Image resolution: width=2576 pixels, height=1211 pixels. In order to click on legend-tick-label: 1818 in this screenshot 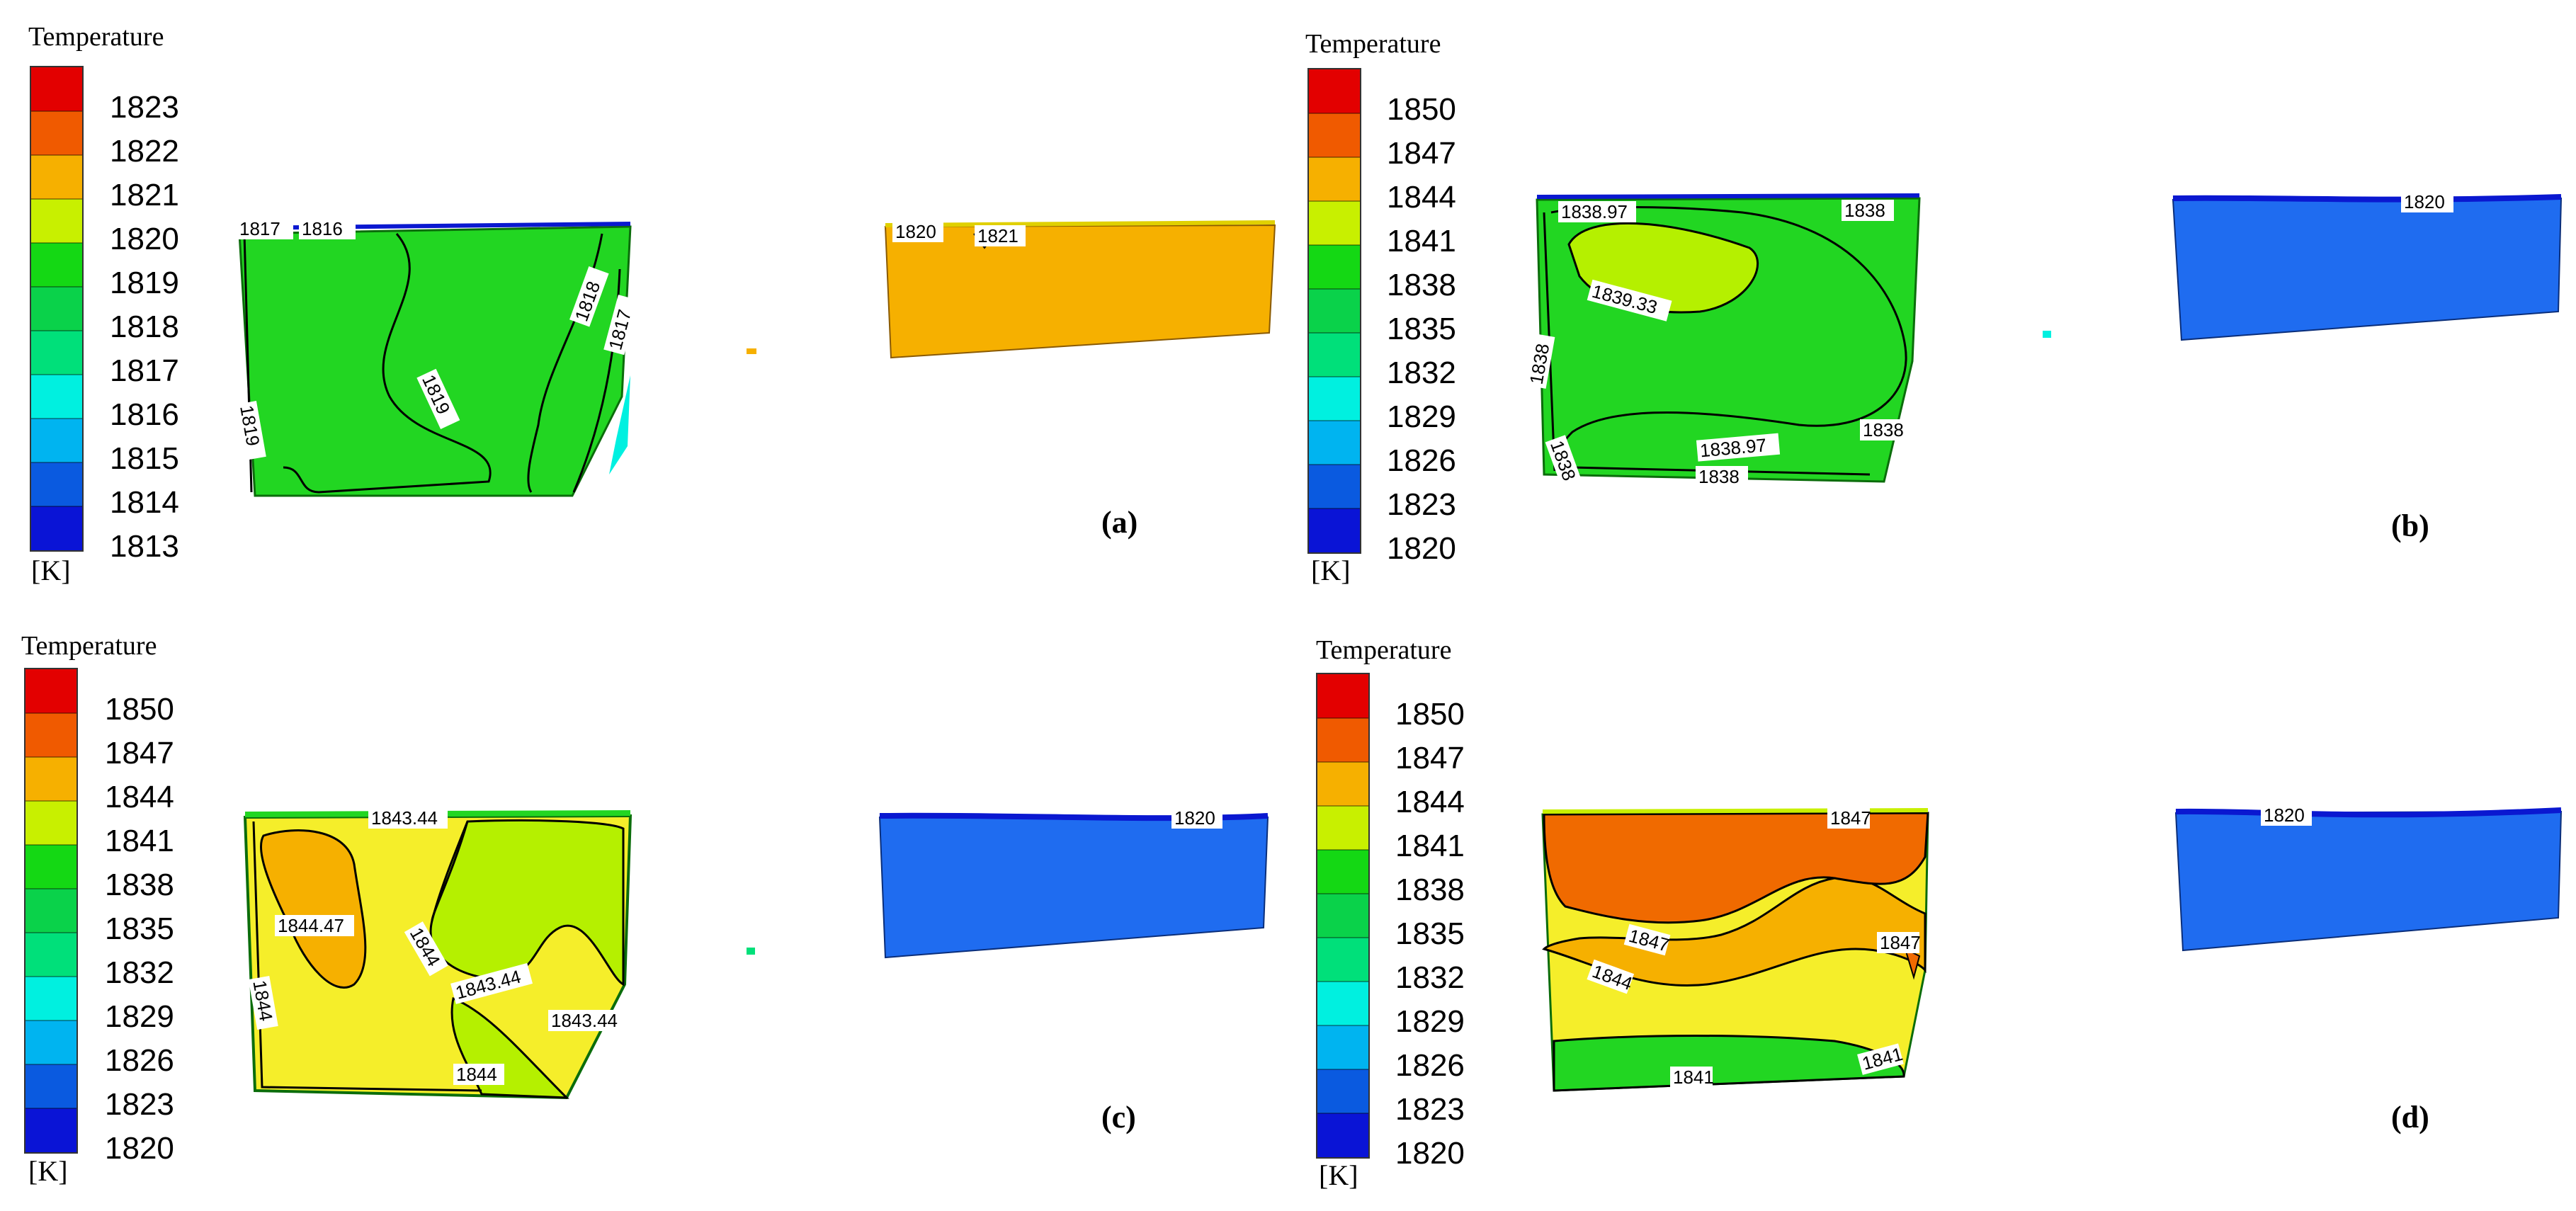, I will do `click(144, 326)`.